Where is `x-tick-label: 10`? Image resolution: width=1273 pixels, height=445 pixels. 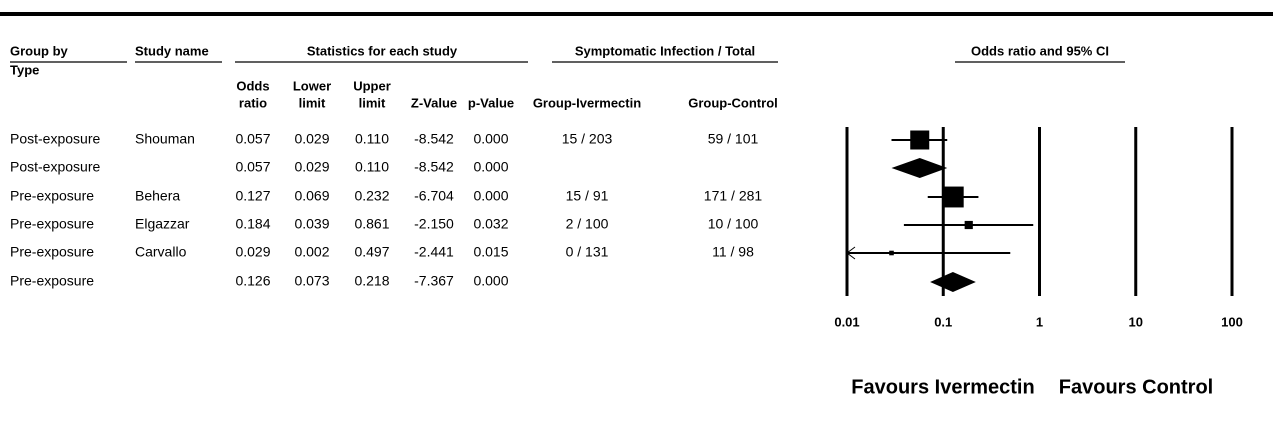
x-tick-label: 10 is located at coordinates (1136, 321).